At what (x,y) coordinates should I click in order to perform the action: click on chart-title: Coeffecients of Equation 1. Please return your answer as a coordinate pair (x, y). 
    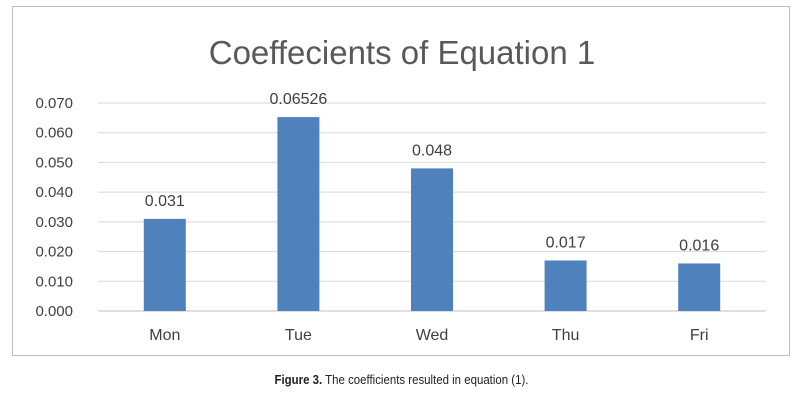
    Looking at the image, I should click on (402, 52).